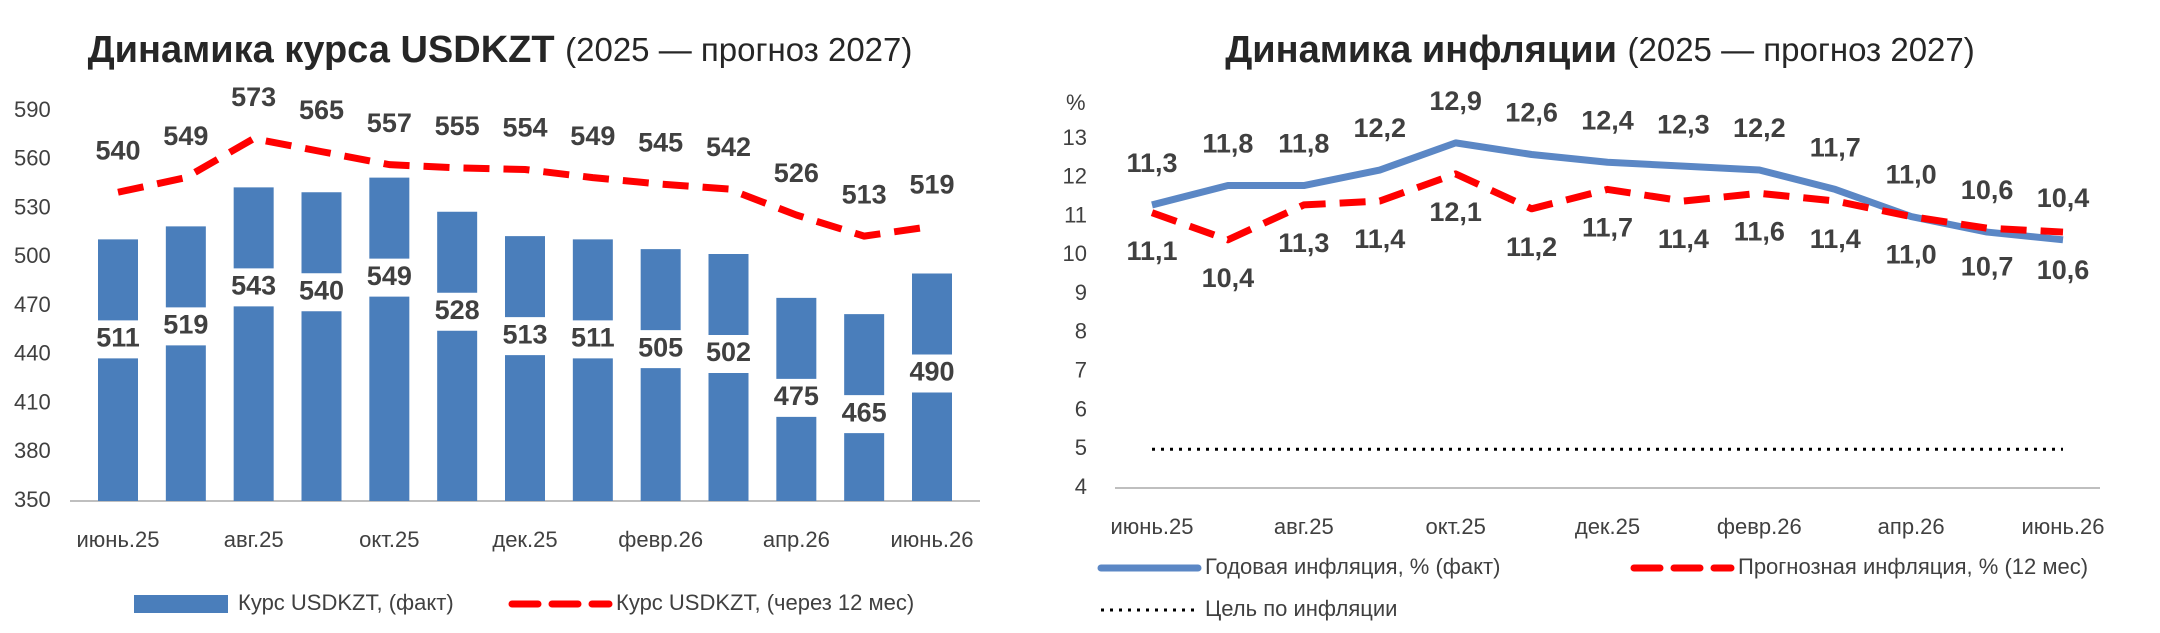 Image resolution: width=2160 pixels, height=633 pixels. I want to click on y-tick-label: 4, so click(1081, 486).